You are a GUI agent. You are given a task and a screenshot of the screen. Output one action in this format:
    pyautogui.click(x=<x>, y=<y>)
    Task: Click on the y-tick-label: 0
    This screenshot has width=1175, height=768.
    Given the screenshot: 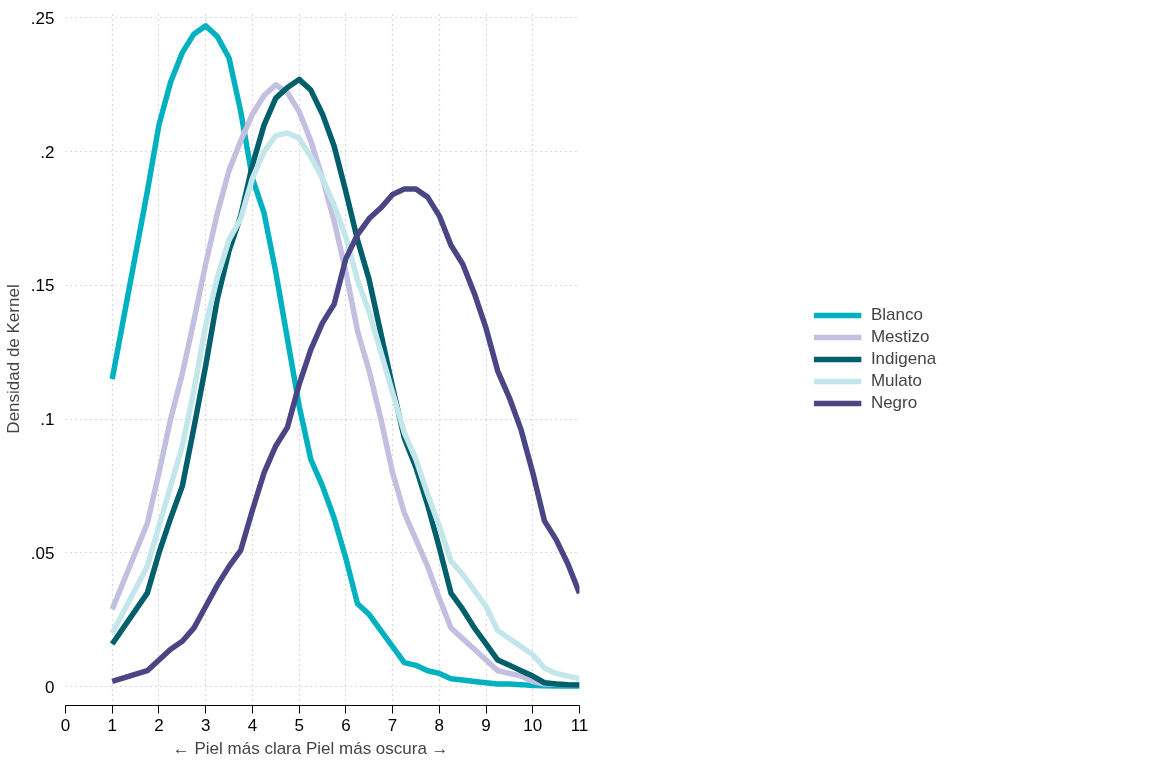 What is the action you would take?
    pyautogui.click(x=50, y=687)
    